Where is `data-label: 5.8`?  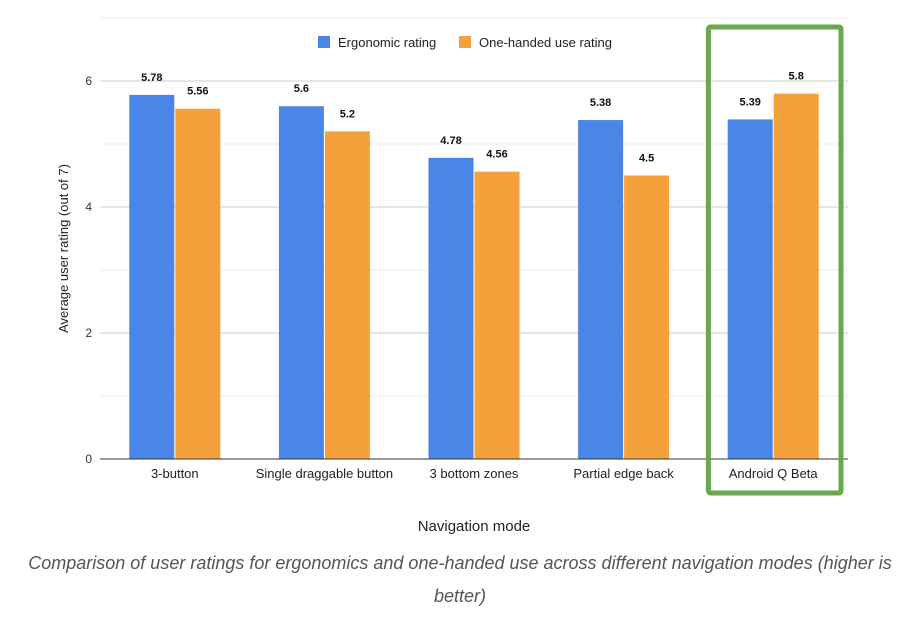 data-label: 5.8 is located at coordinates (796, 77).